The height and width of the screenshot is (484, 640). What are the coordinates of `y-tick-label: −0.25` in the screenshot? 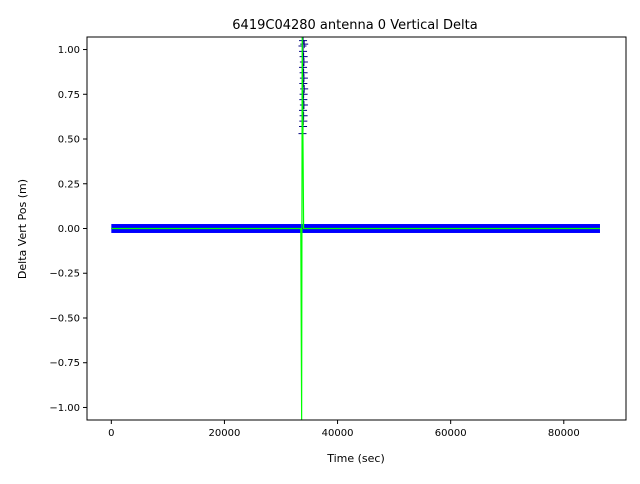 It's located at (64, 274).